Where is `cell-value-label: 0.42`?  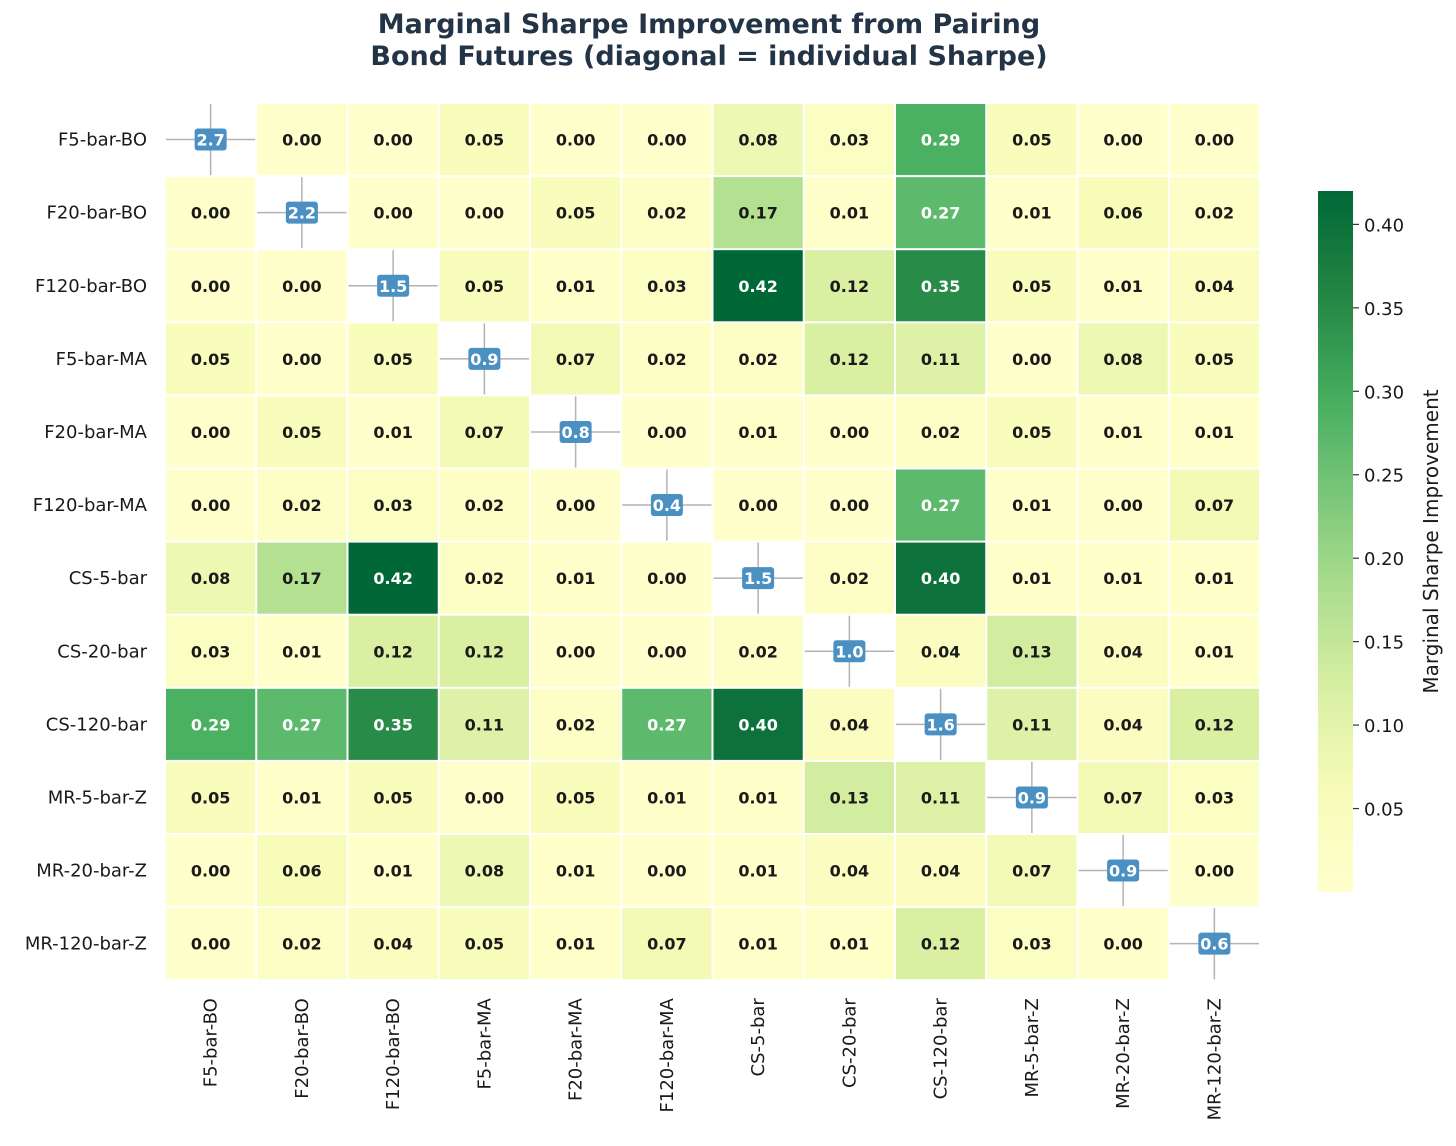 cell-value-label: 0.42 is located at coordinates (757, 286).